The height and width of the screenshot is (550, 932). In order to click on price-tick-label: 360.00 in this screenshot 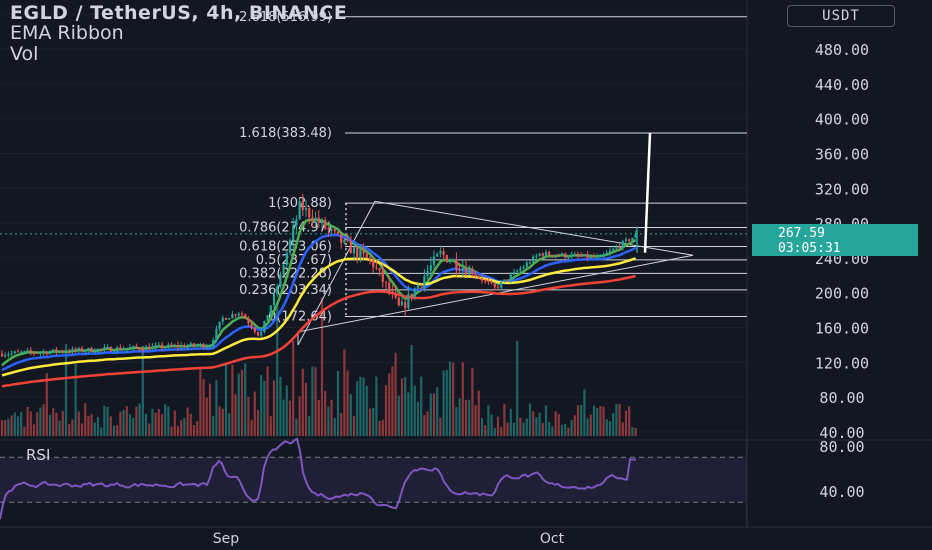, I will do `click(842, 154)`.